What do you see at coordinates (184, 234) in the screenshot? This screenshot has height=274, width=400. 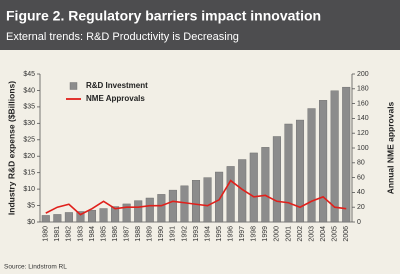 I see `x-tick-label: 1992` at bounding box center [184, 234].